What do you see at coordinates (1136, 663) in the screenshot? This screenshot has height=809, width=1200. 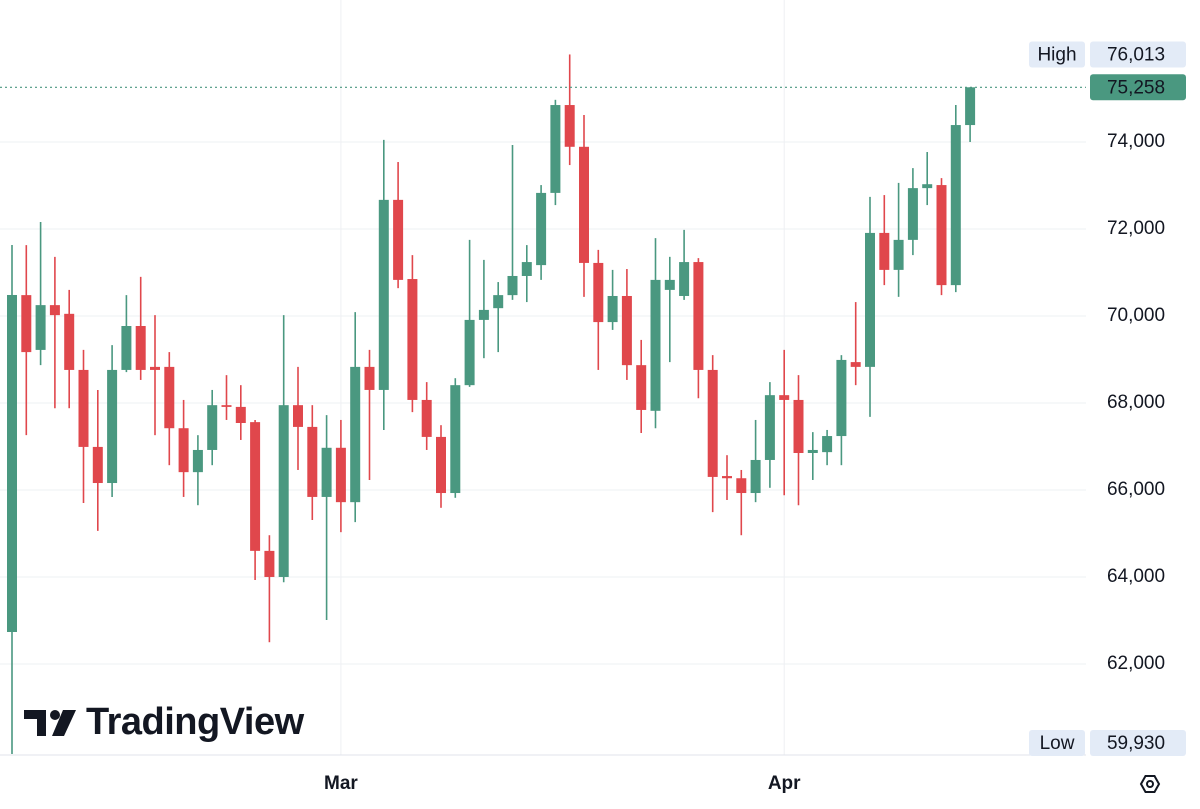 I see `y-tick-label: 62,000` at bounding box center [1136, 663].